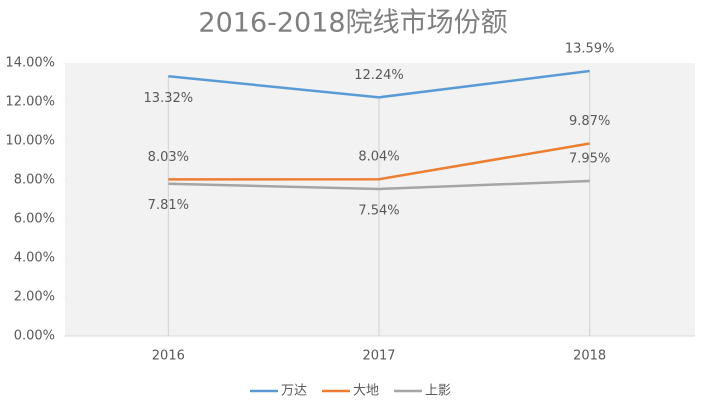 The width and height of the screenshot is (707, 405). Describe the element at coordinates (589, 356) in the screenshot. I see `x-tick-label: 2018` at that location.